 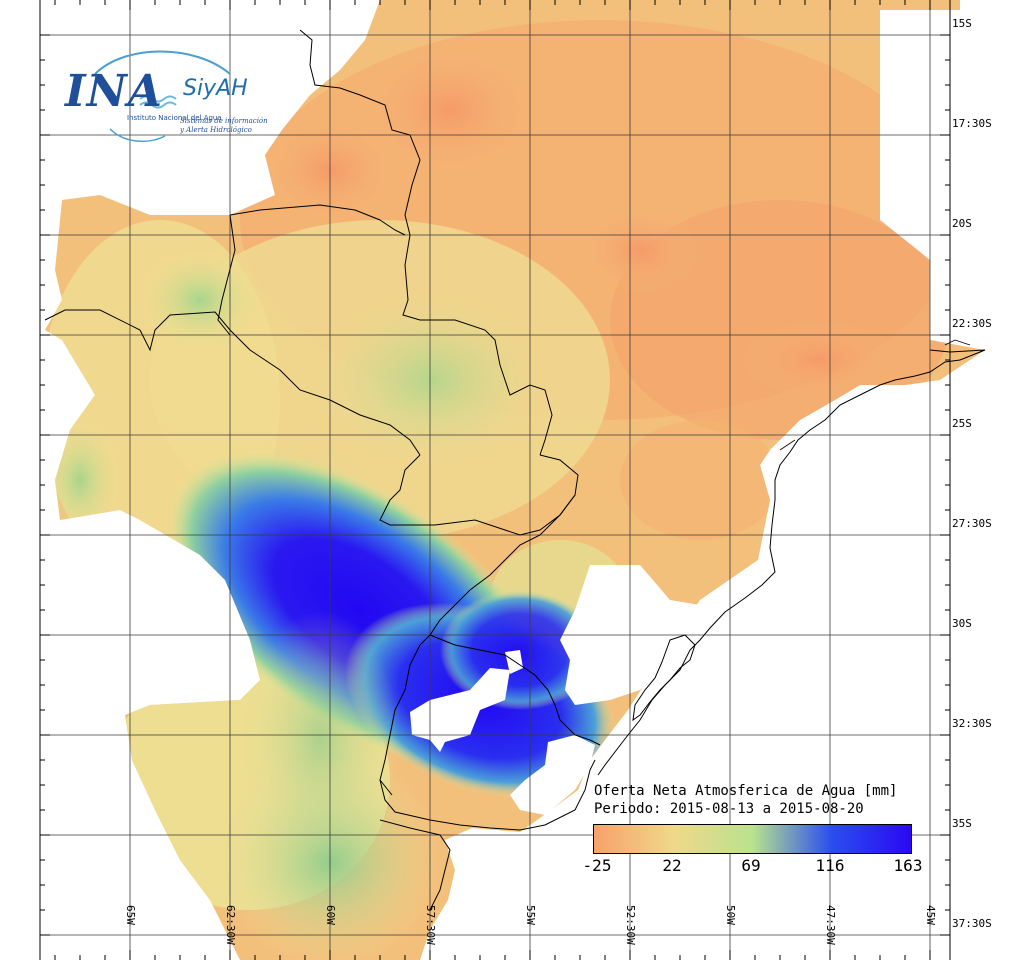 What do you see at coordinates (630, 925) in the screenshot?
I see `longitude-label: 52:30W` at bounding box center [630, 925].